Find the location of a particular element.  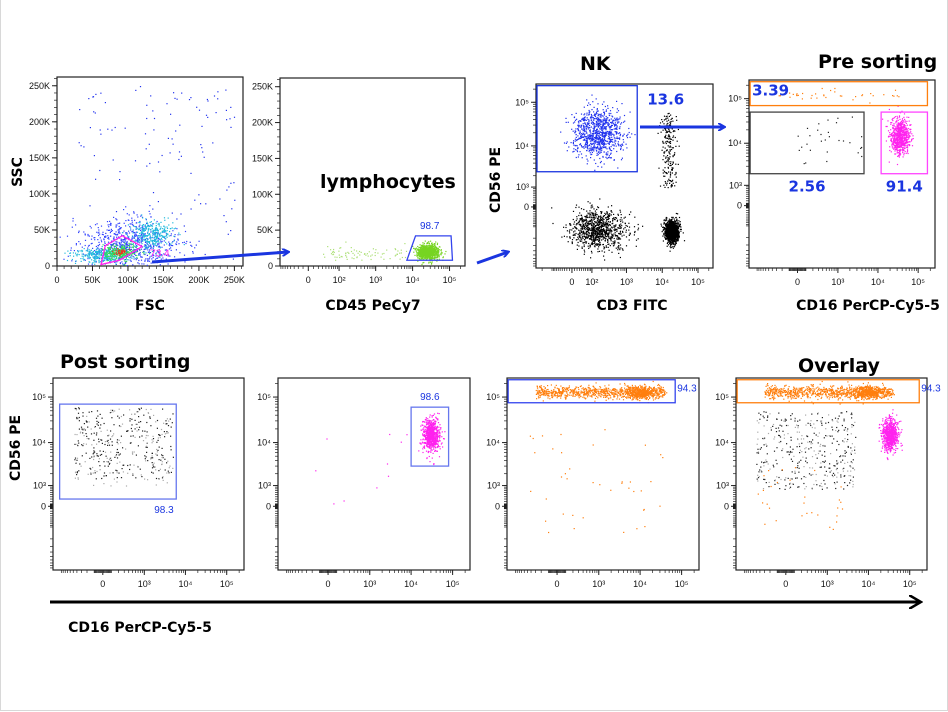

x-tick-label: 10⁴ is located at coordinates (413, 280).